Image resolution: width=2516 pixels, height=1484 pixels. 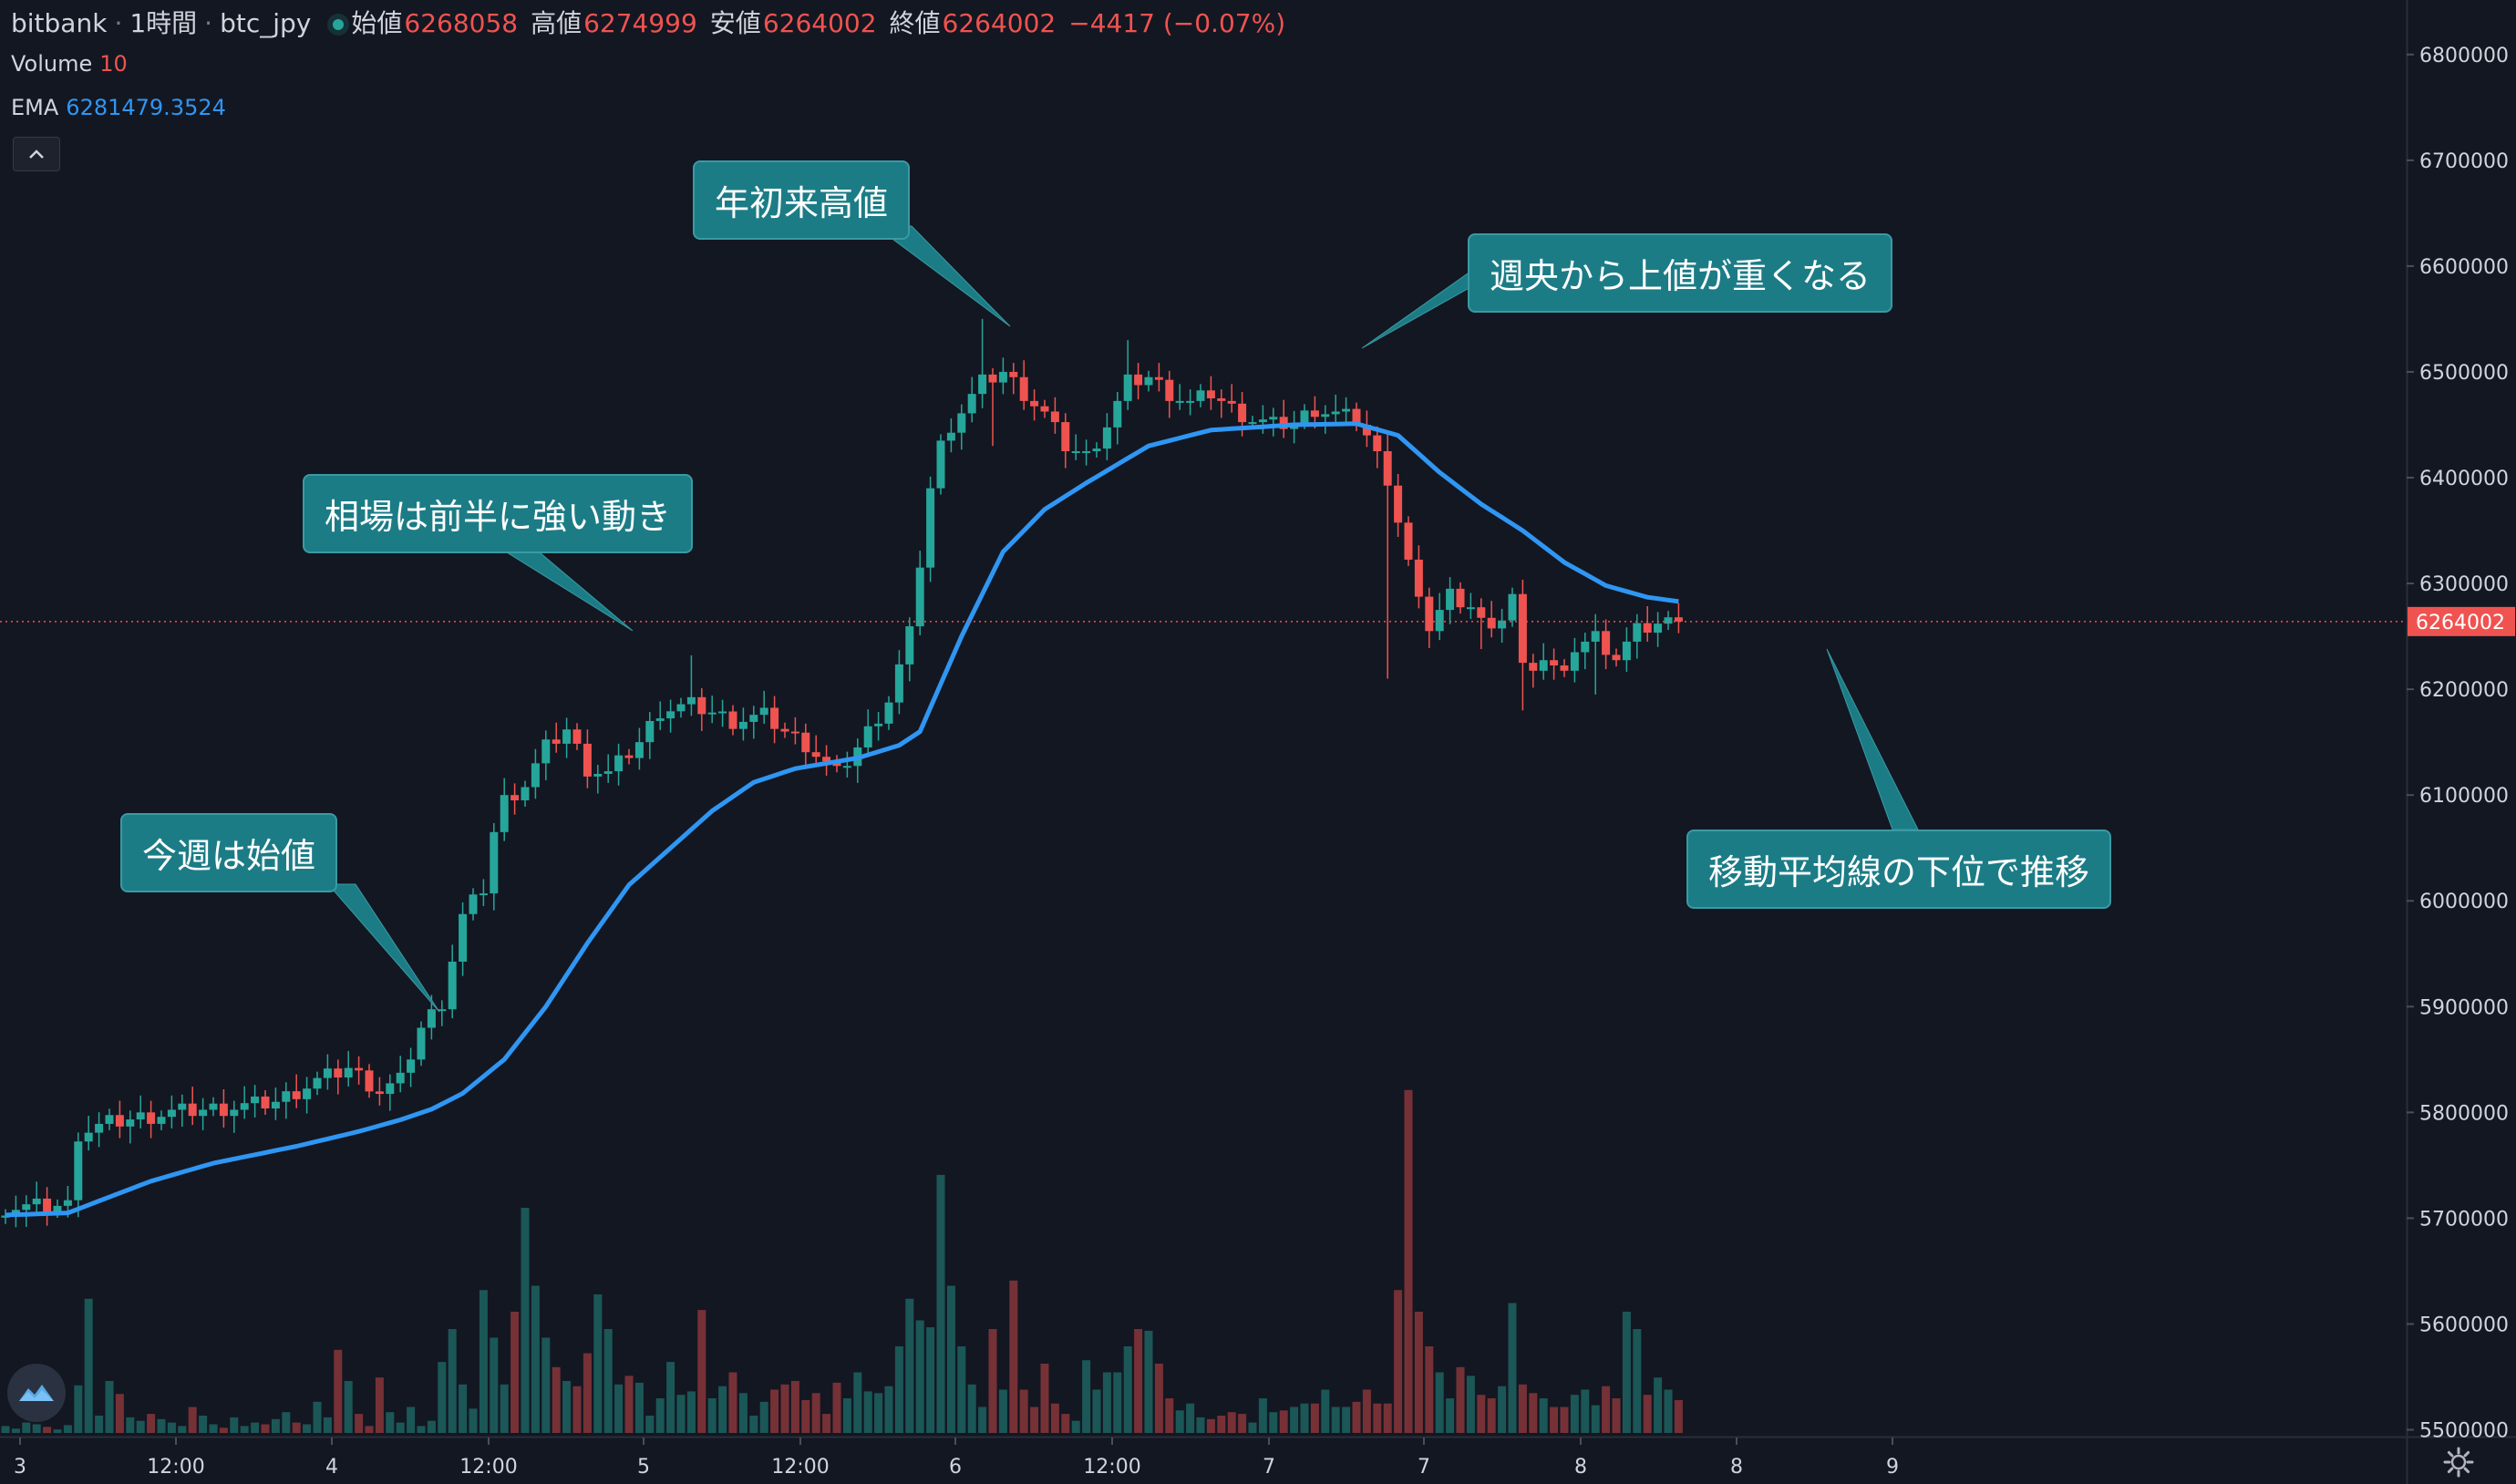 What do you see at coordinates (802, 203) in the screenshot?
I see `callout-text: 年初来高値` at bounding box center [802, 203].